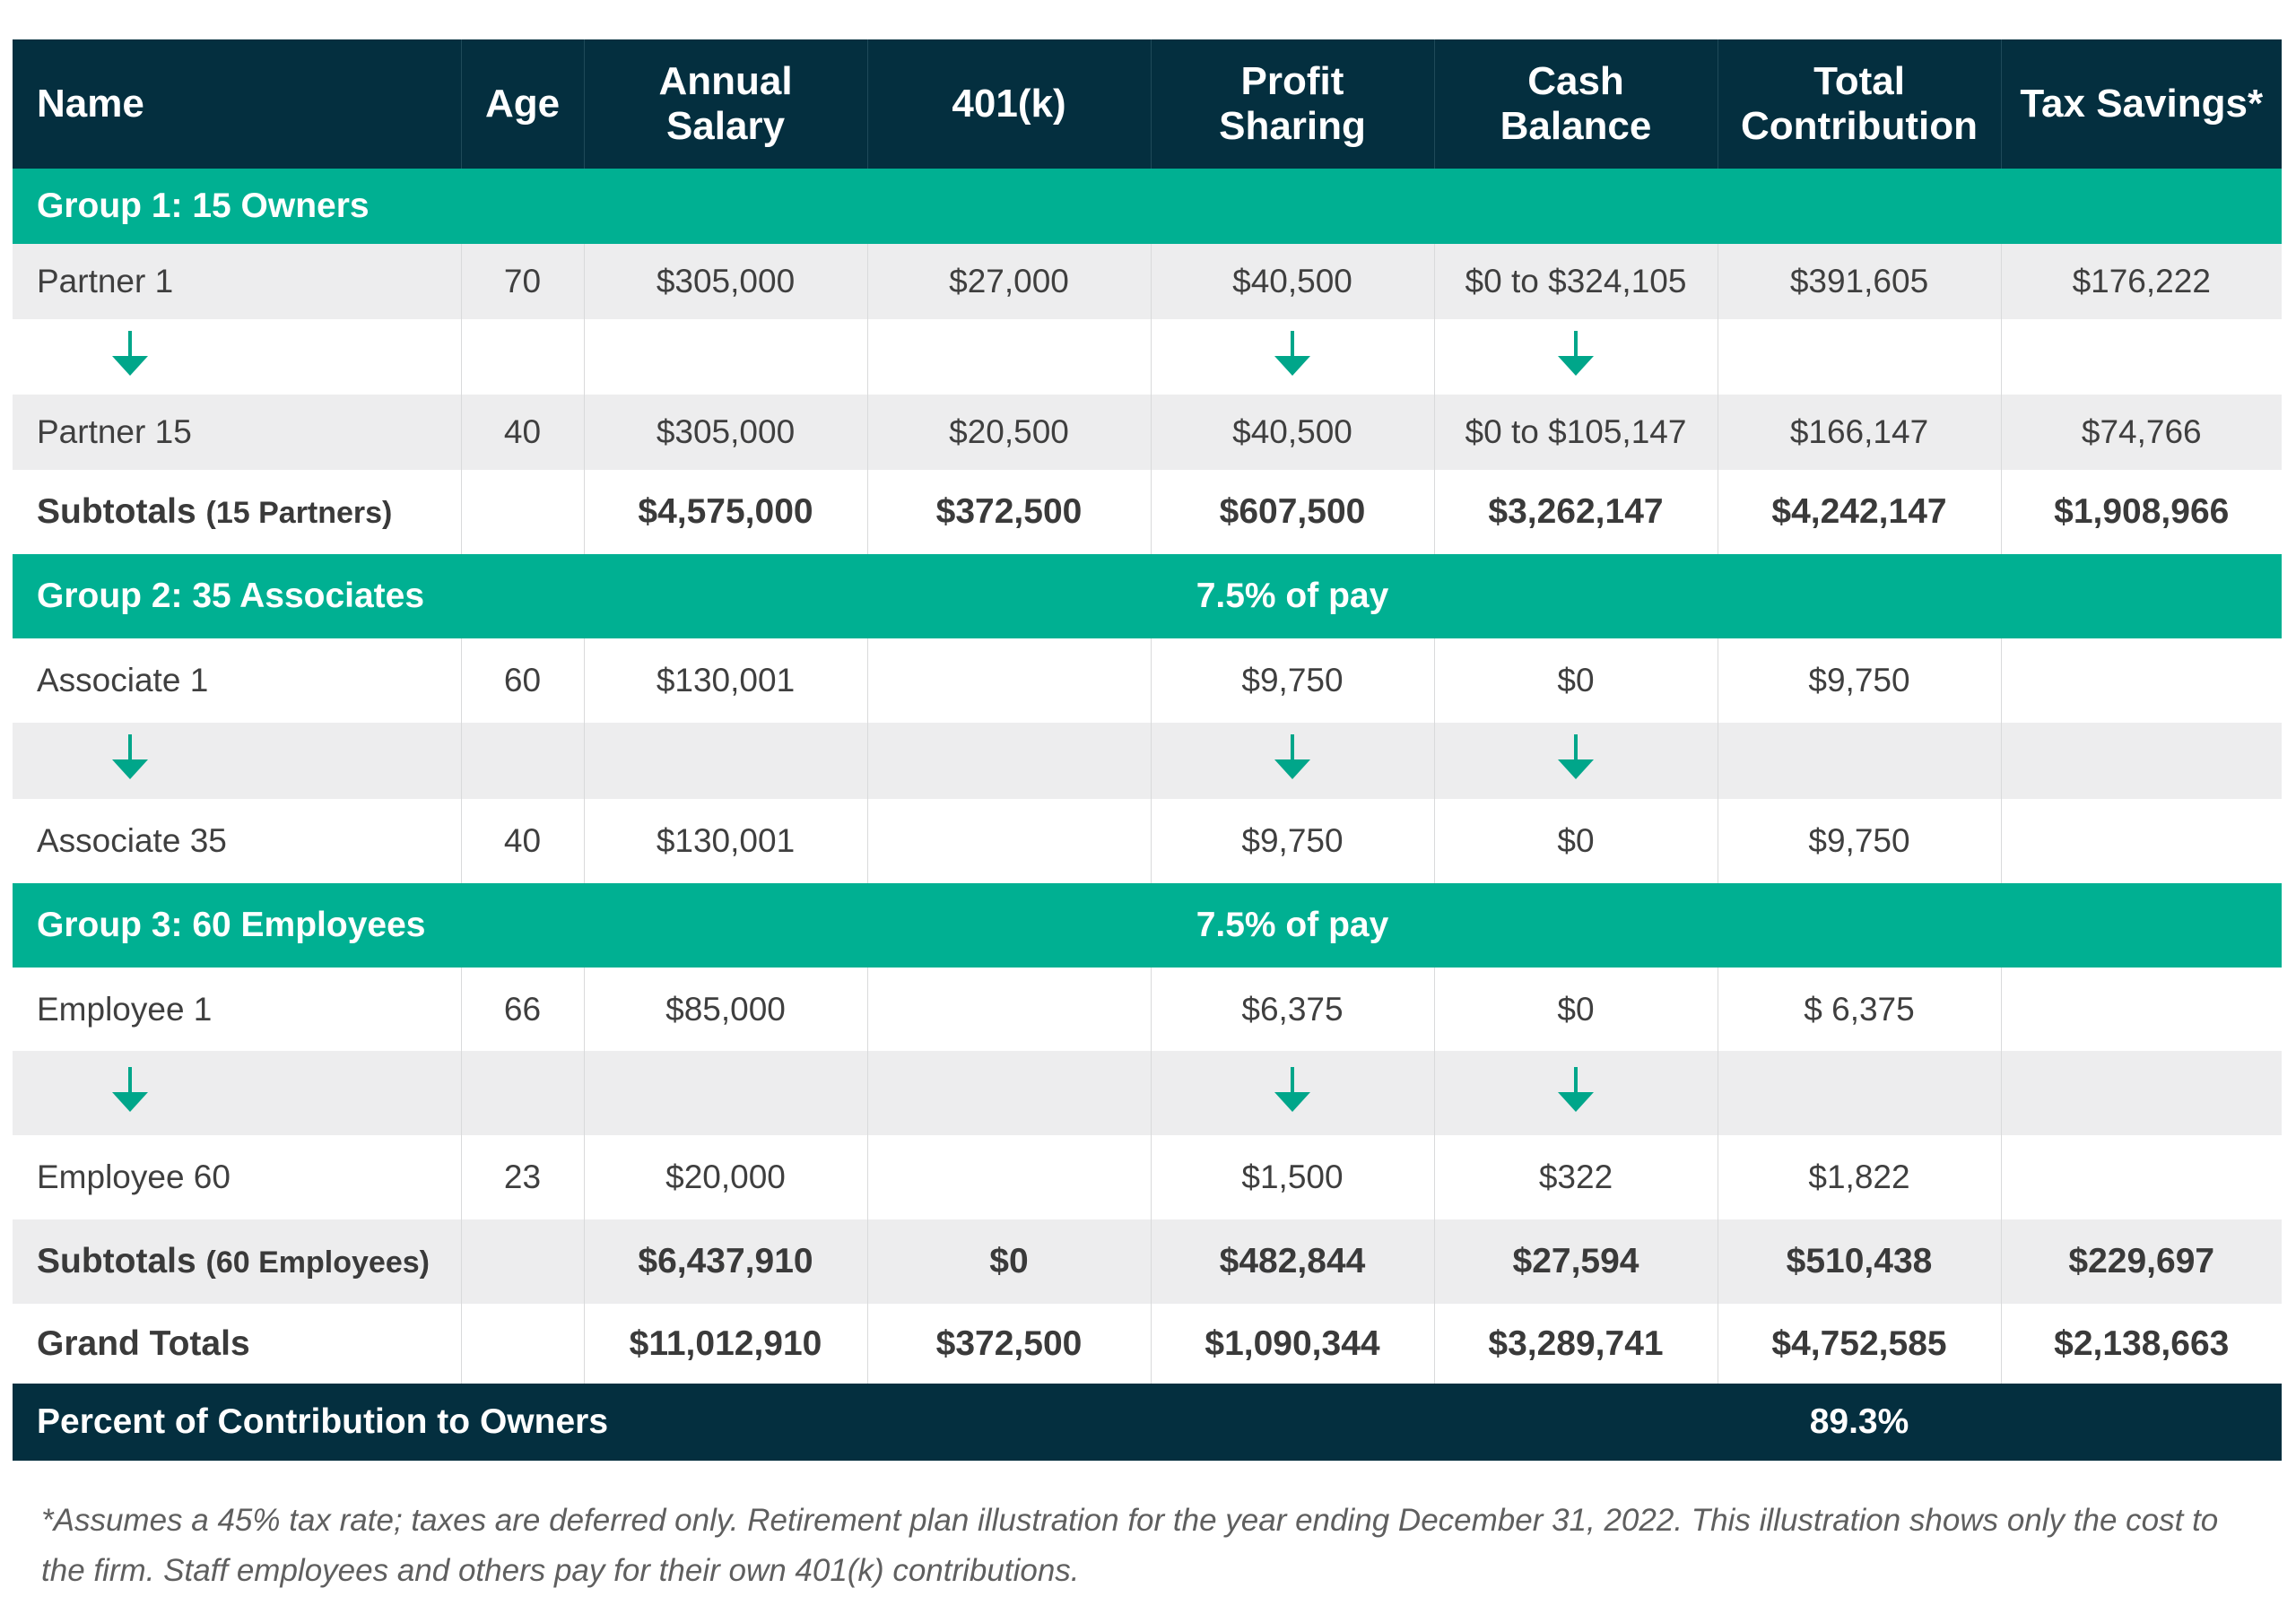 The width and height of the screenshot is (2296, 1614). What do you see at coordinates (299, 513) in the screenshot?
I see `subtotal-note: (15 Partners)` at bounding box center [299, 513].